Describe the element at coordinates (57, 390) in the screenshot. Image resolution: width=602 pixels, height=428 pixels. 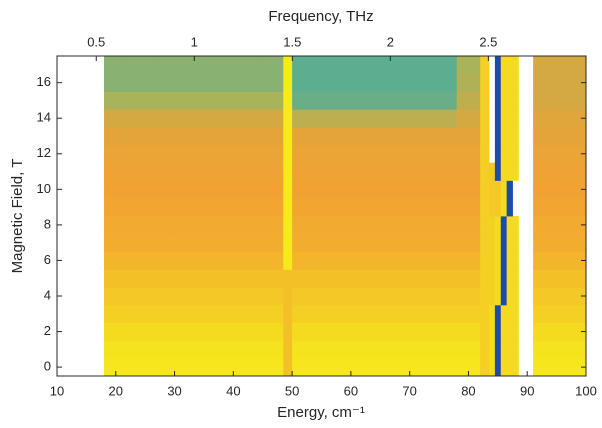
I see `x-tick-label: 10` at that location.